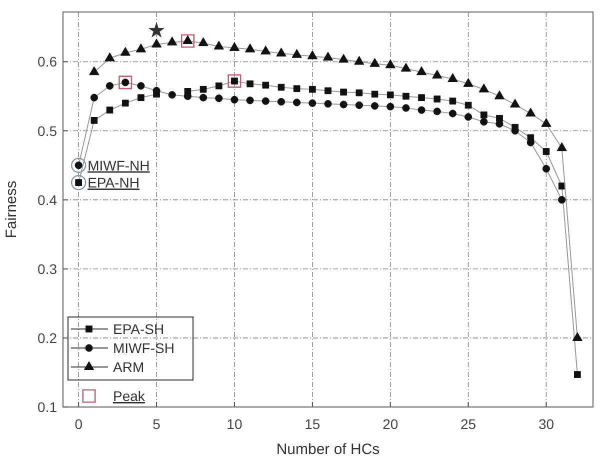 This screenshot has height=462, width=602. I want to click on y-tick-label: 0.4, so click(48, 200).